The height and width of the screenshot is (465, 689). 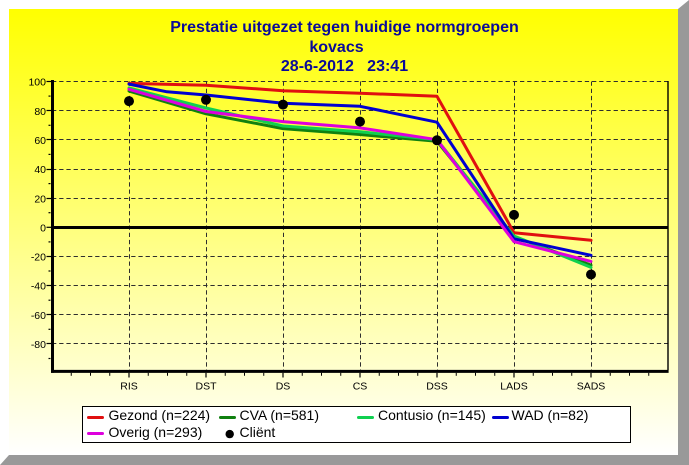 What do you see at coordinates (40, 141) in the screenshot?
I see `svg-text: 60` at bounding box center [40, 141].